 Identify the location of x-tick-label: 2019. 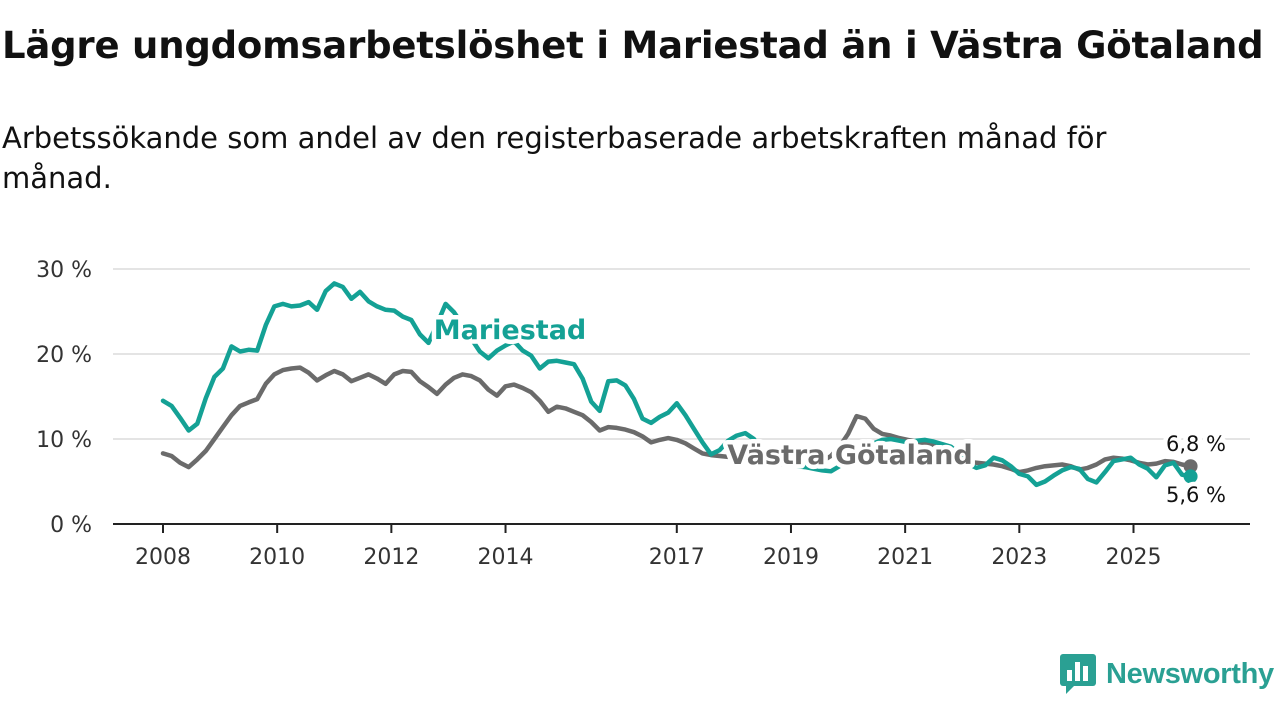
(791, 557).